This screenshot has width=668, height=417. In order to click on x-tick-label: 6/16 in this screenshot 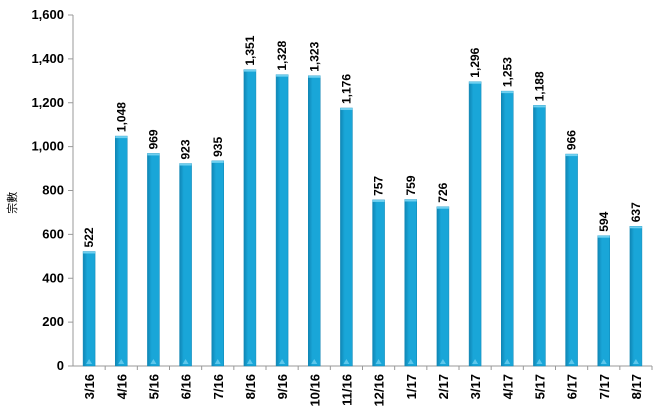, I will do `click(186, 386)`.